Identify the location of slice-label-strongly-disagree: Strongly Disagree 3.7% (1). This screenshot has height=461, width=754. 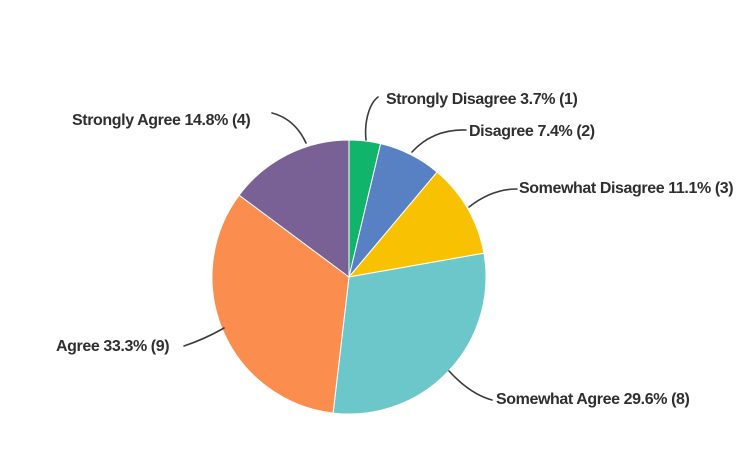
(482, 99).